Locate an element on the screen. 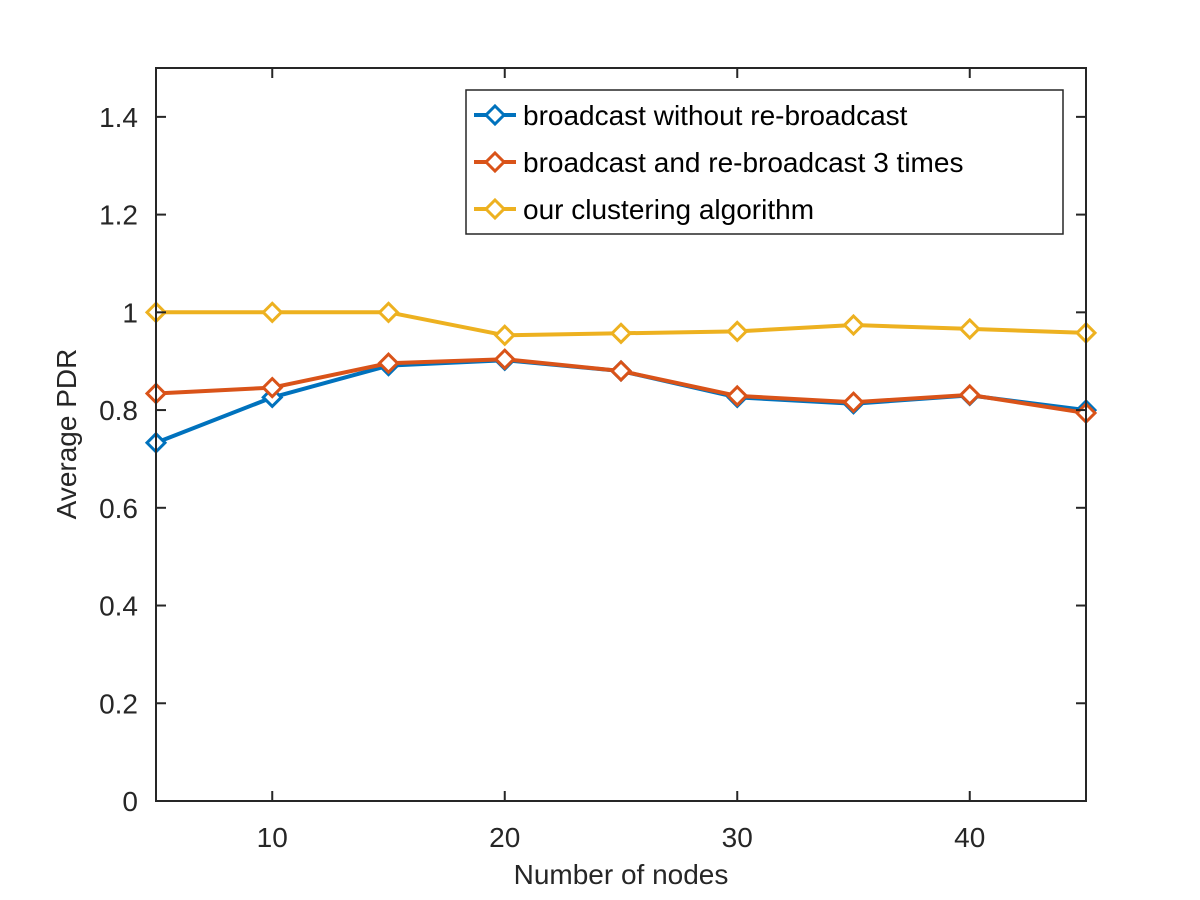  y-tick-label: 0 is located at coordinates (130, 801).